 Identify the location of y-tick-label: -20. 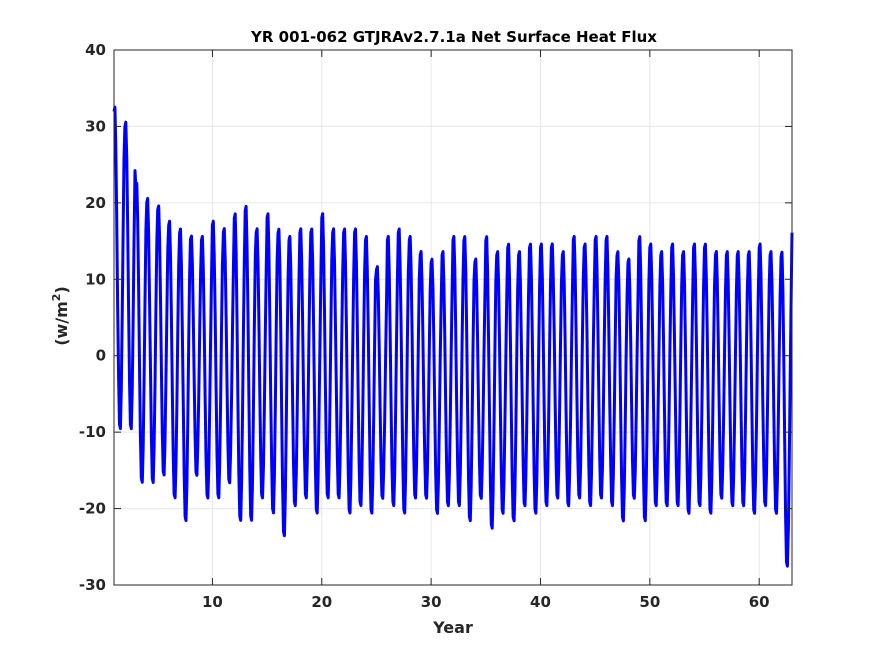
(92, 509).